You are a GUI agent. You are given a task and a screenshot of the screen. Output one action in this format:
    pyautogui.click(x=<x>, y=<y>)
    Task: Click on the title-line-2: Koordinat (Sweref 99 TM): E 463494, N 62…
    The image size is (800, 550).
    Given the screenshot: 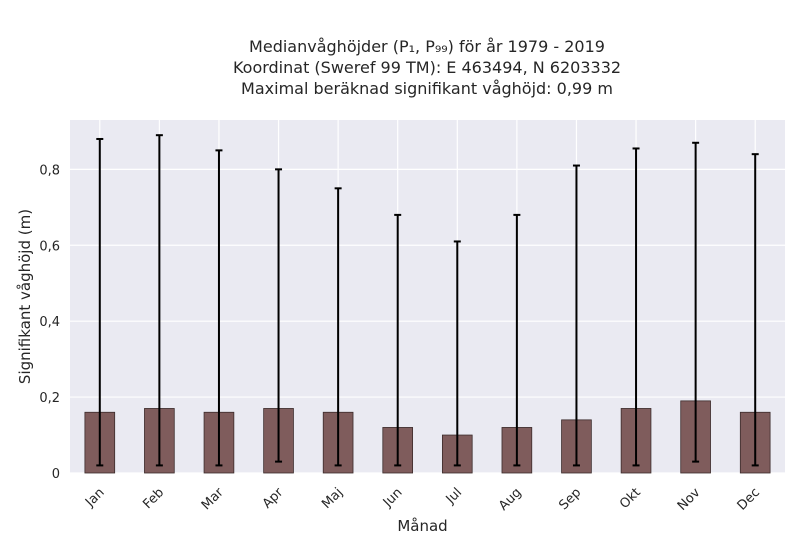 What is the action you would take?
    pyautogui.click(x=427, y=67)
    